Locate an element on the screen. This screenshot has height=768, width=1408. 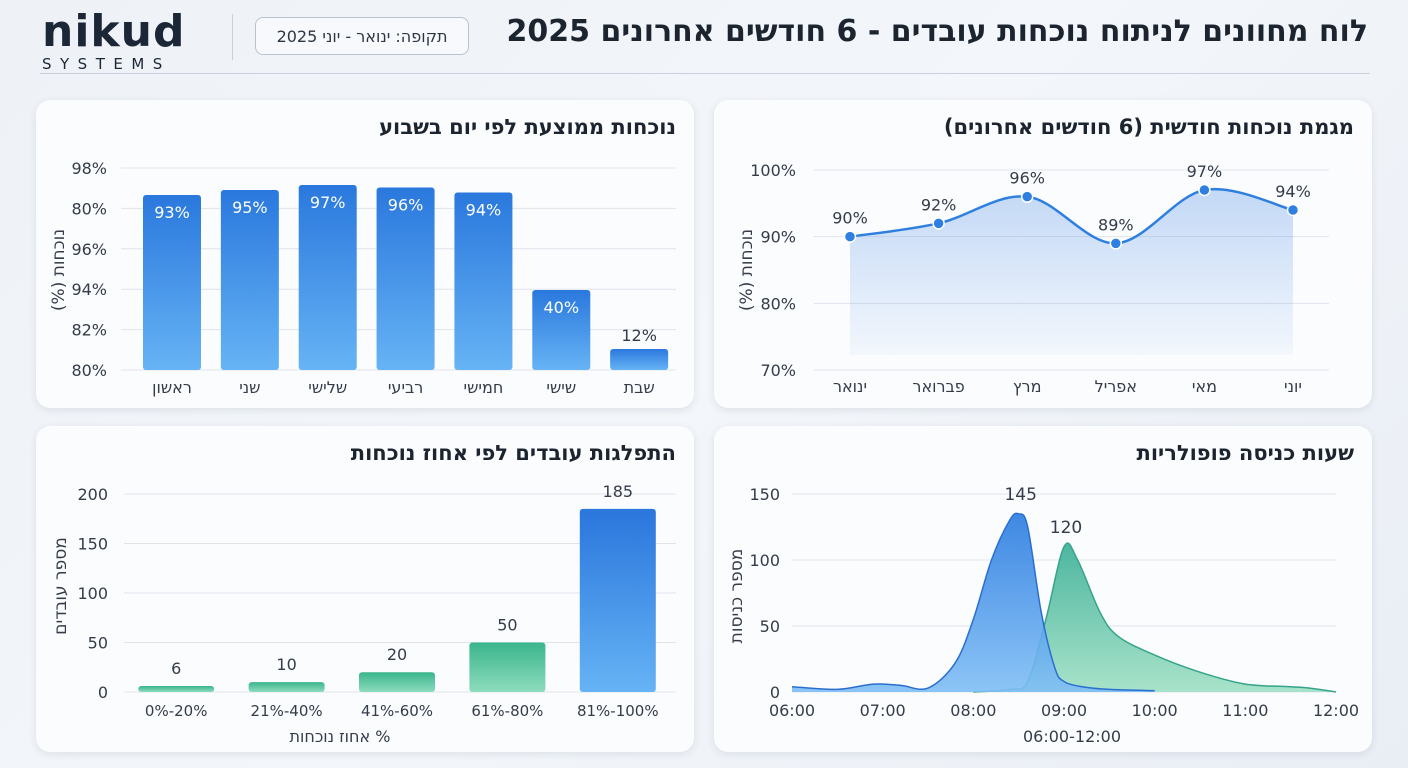
x-tick-label: ראשון is located at coordinates (172, 387).